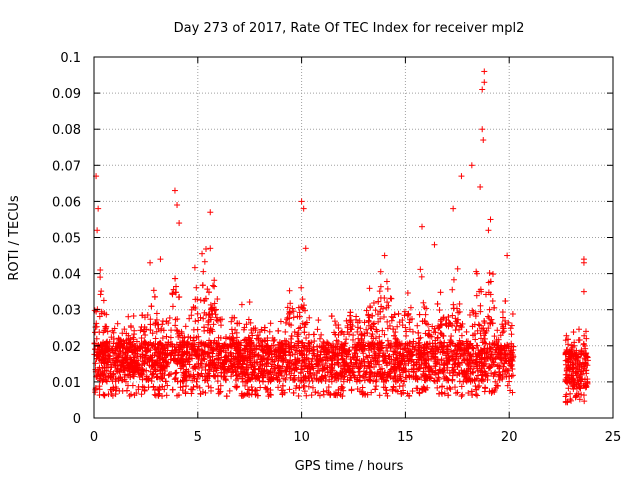 Image resolution: width=640 pixels, height=480 pixels. Describe the element at coordinates (70, 58) in the screenshot. I see `y-tick-label: 0.1` at that location.